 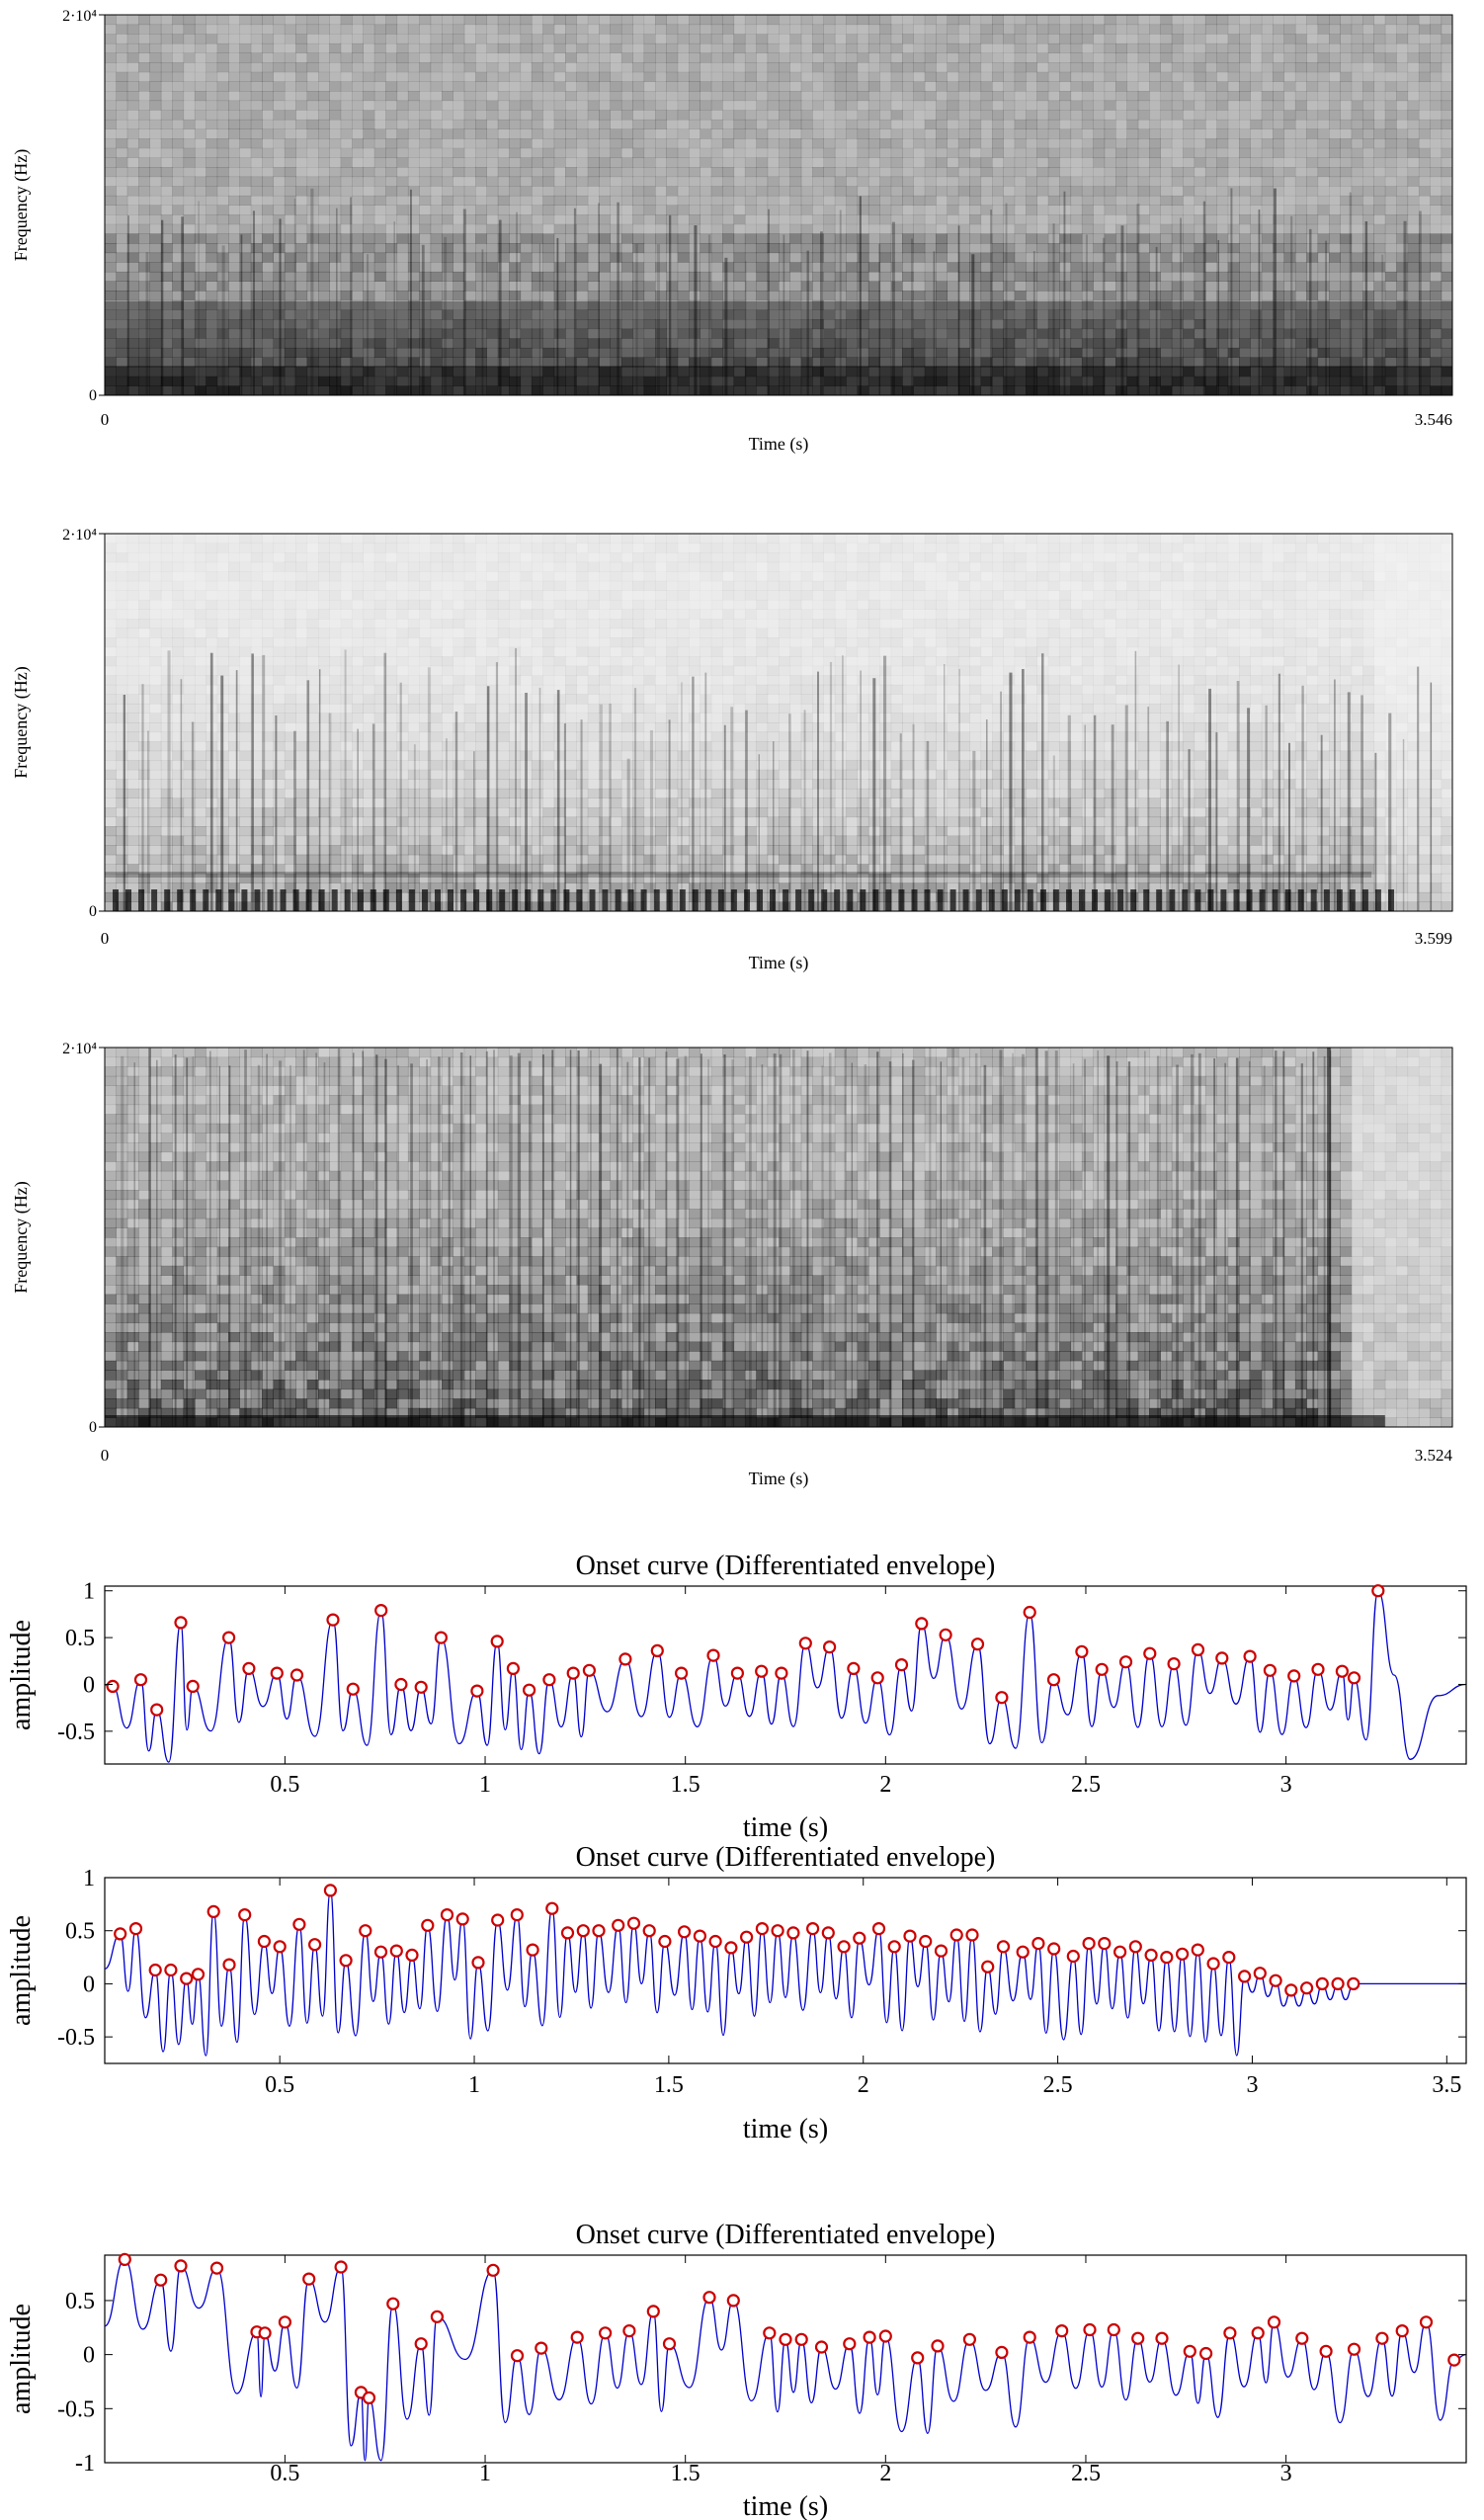 I want to click on y-tick-label: 2·10⁴, so click(x=79, y=16).